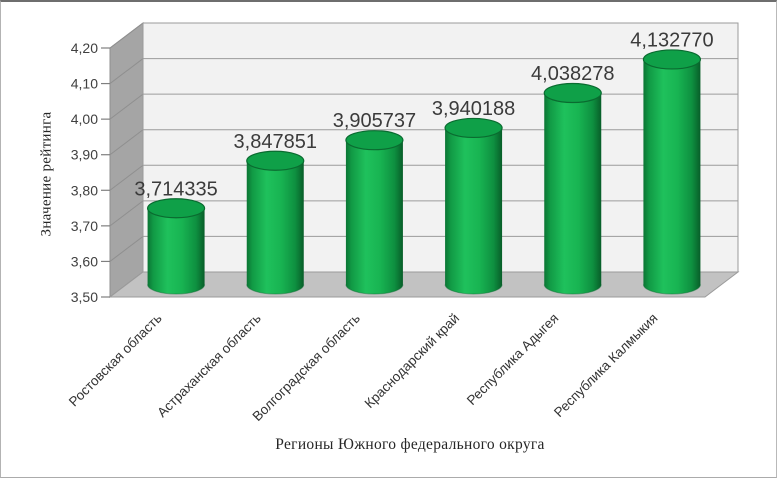 This screenshot has width=777, height=478. Describe the element at coordinates (115, 360) in the screenshot. I see `x-category-label: Ростовская область` at that location.